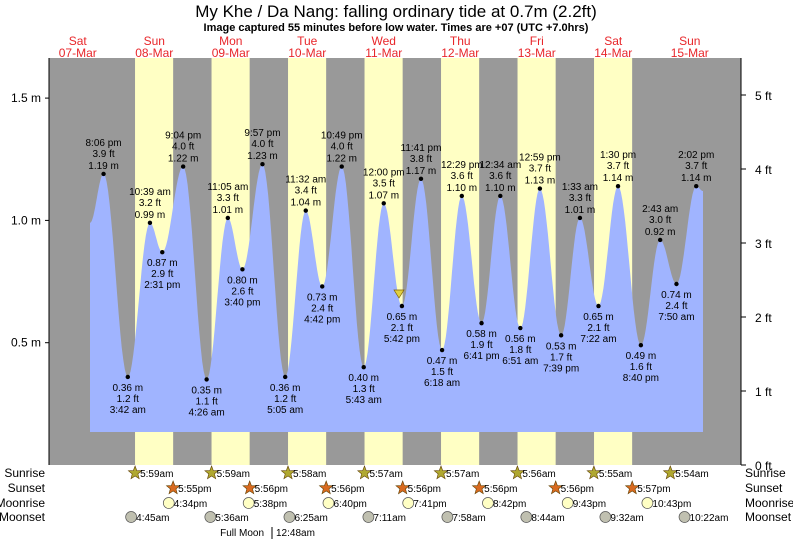  What do you see at coordinates (580, 198) in the screenshot?
I see `tide-label-ft: 3.3 ft` at bounding box center [580, 198].